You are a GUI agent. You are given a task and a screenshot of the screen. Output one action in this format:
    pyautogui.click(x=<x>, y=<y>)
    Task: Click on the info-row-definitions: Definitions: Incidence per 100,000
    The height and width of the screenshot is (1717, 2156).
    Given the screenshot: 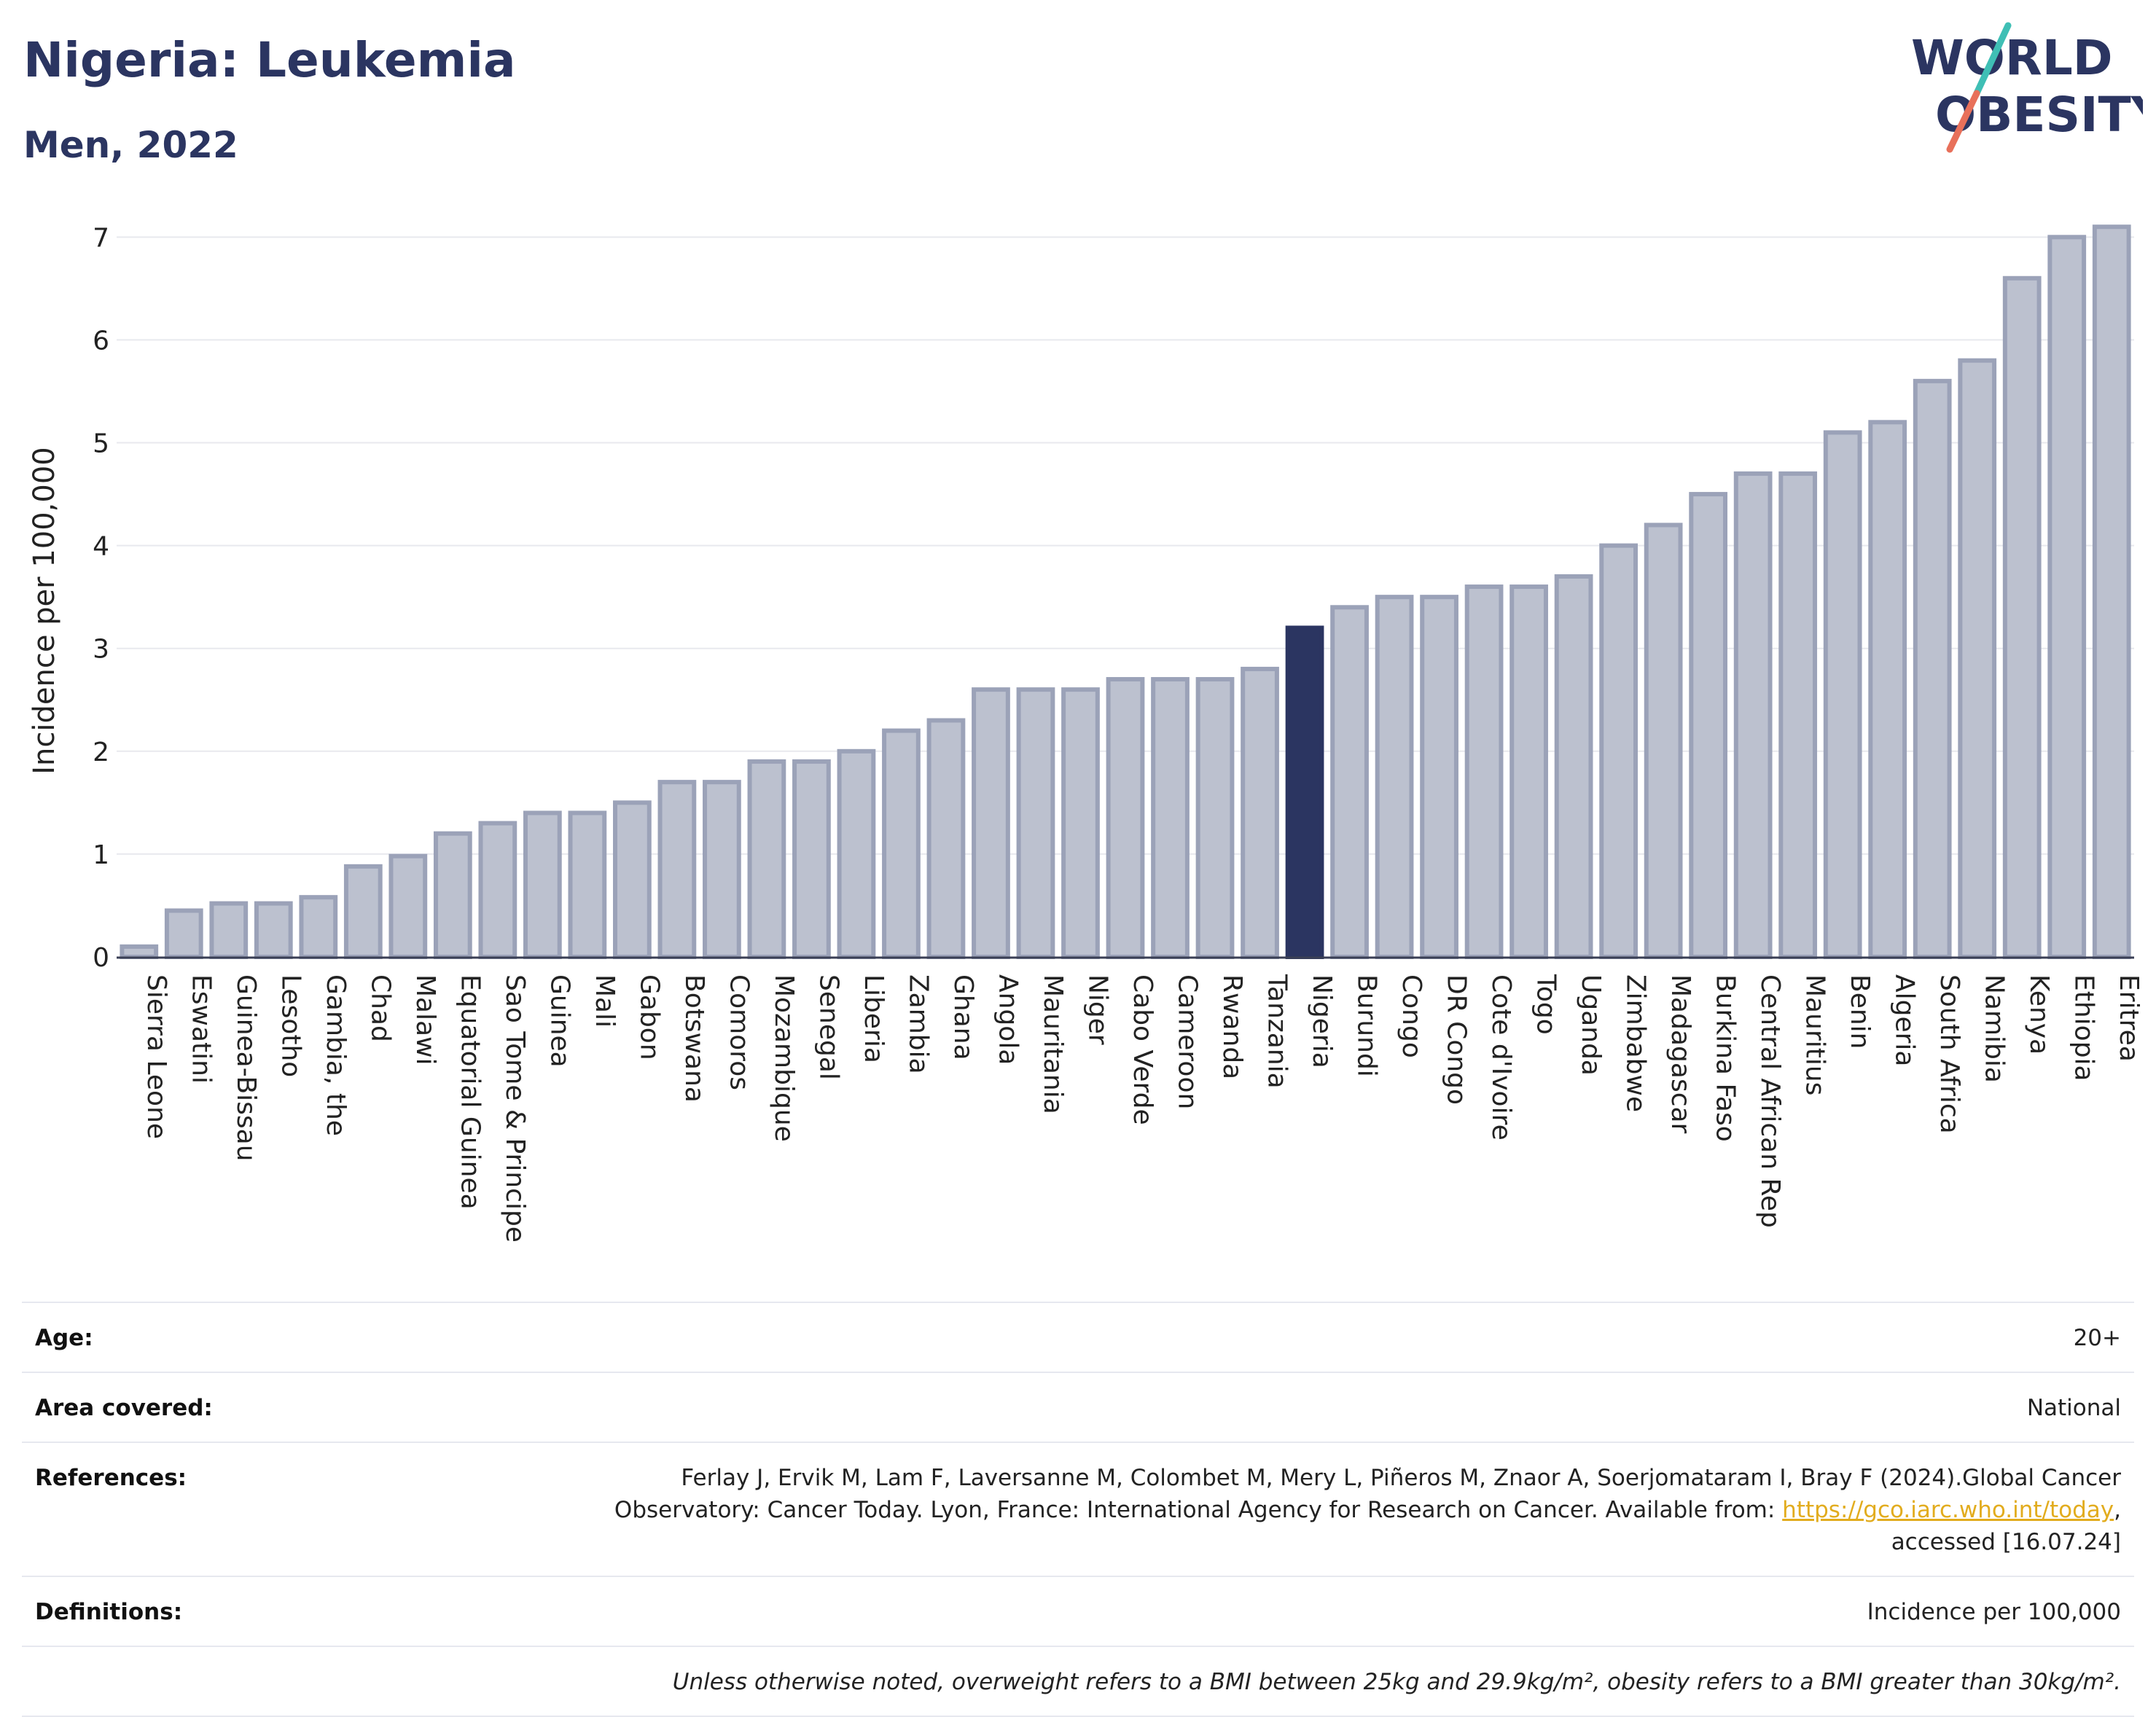 What is the action you would take?
    pyautogui.click(x=1078, y=1611)
    